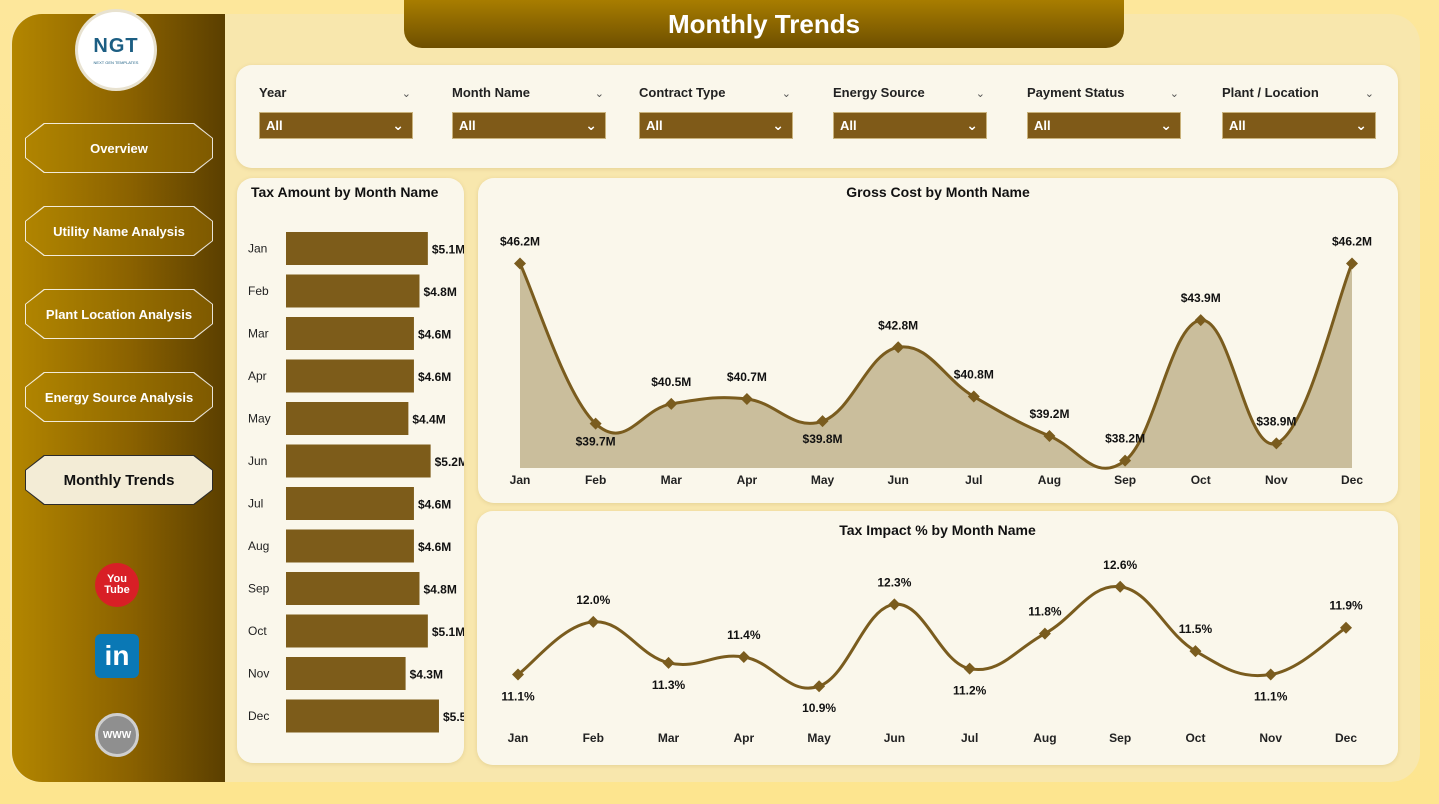 The height and width of the screenshot is (804, 1439). I want to click on gross-cost-x-tick-label: May, so click(823, 480).